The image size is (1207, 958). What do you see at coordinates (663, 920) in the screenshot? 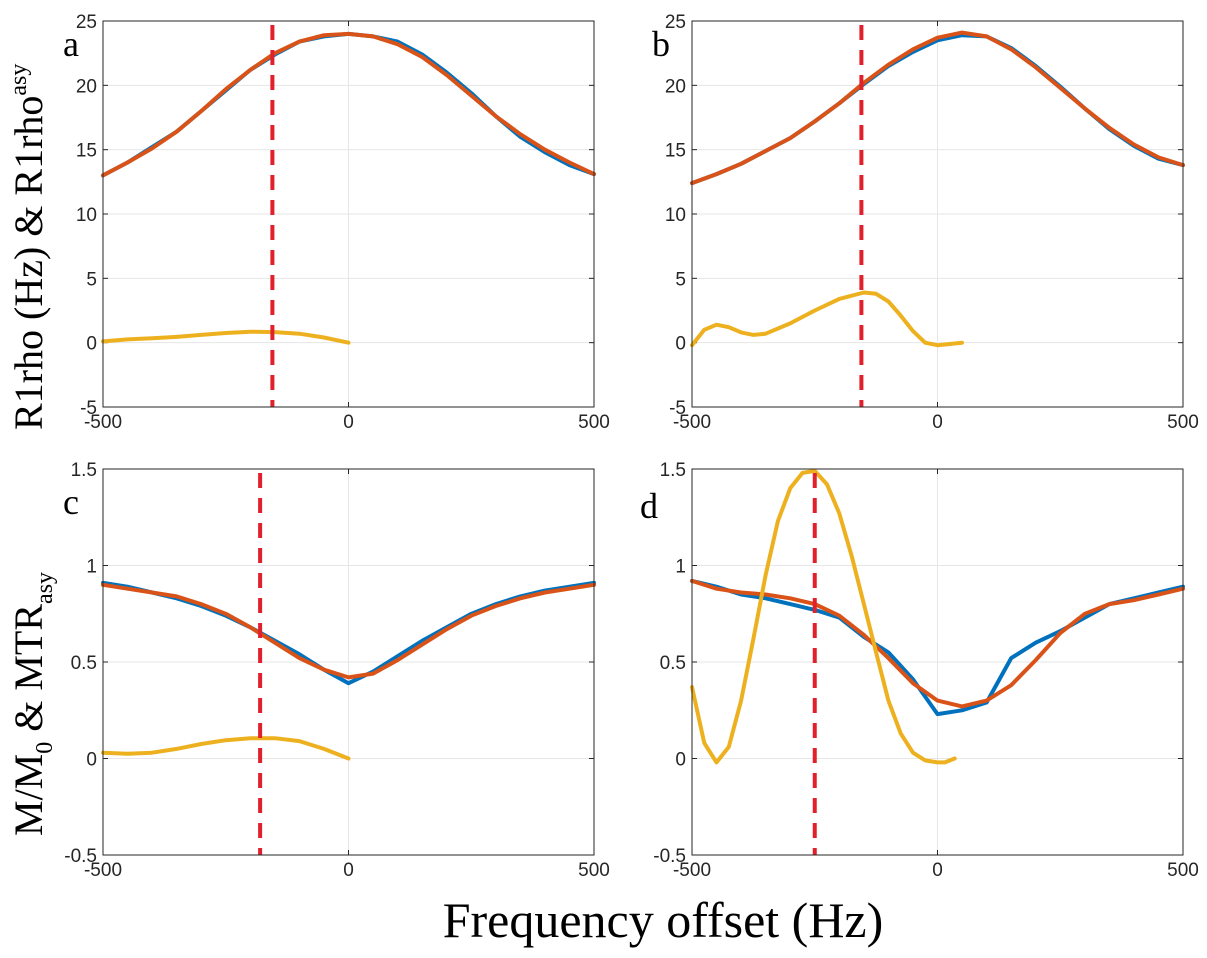
I see `x-axis-label: Frequency offset (Hz)` at bounding box center [663, 920].